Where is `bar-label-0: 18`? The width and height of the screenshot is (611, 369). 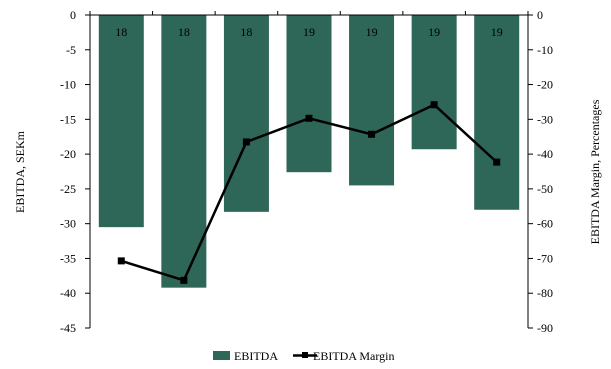
bar-label-0: 18 is located at coordinates (121, 32).